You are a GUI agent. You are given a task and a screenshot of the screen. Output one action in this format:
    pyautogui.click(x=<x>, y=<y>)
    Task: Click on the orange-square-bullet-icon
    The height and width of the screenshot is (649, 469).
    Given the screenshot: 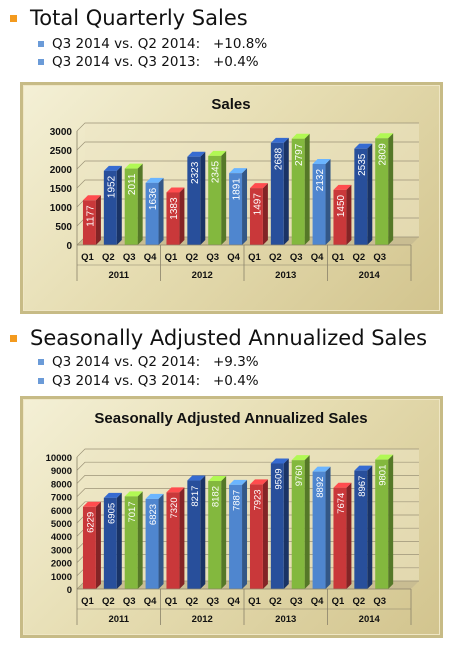 What is the action you would take?
    pyautogui.click(x=13, y=338)
    